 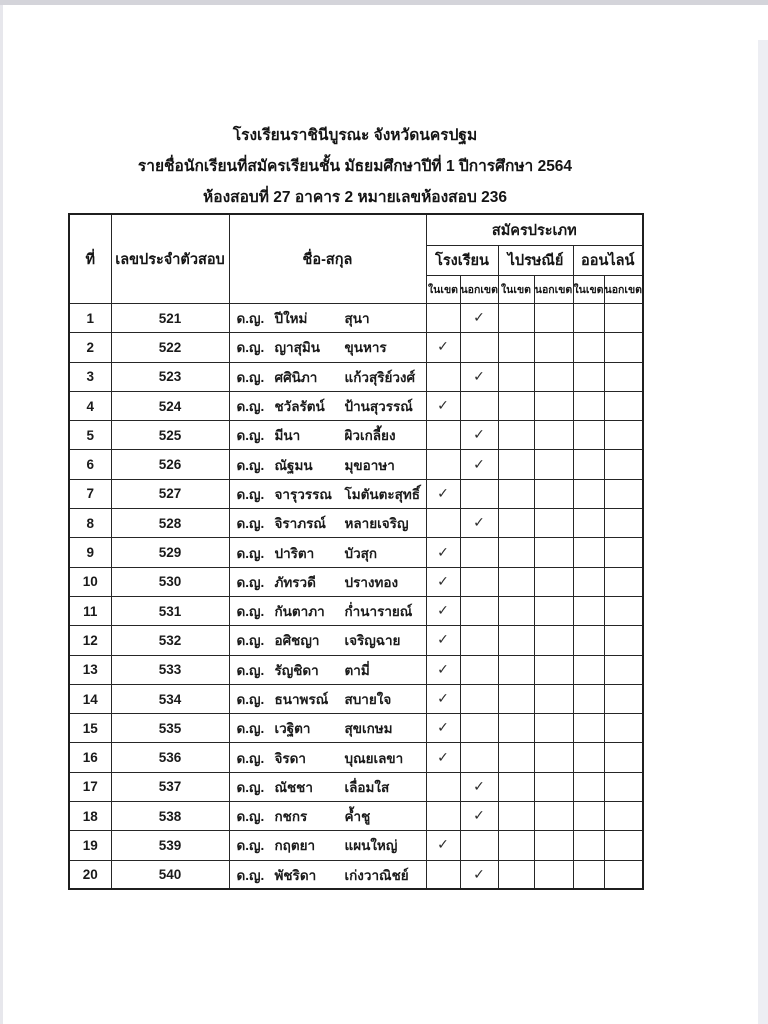 I want to click on last-name: บุณยเลขา, so click(x=374, y=758).